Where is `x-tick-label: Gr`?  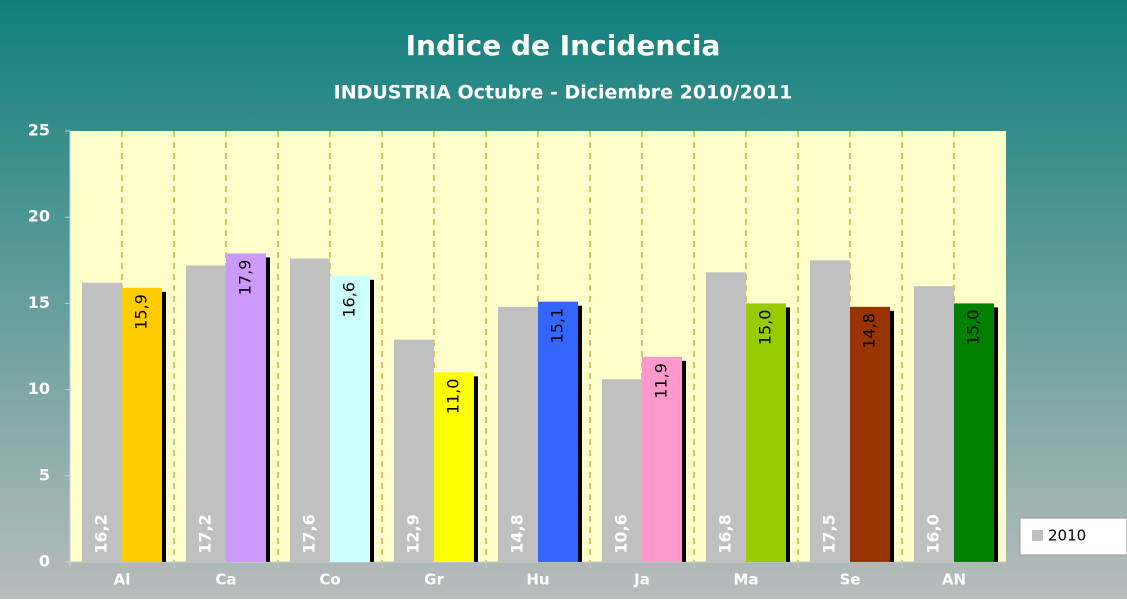
x-tick-label: Gr is located at coordinates (434, 580).